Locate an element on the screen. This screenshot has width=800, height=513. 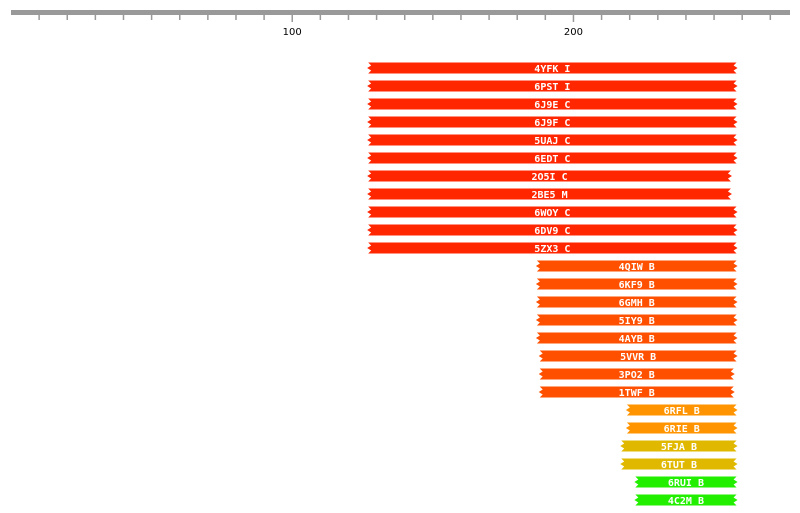
hit-label: 6J9E_C is located at coordinates (552, 105).